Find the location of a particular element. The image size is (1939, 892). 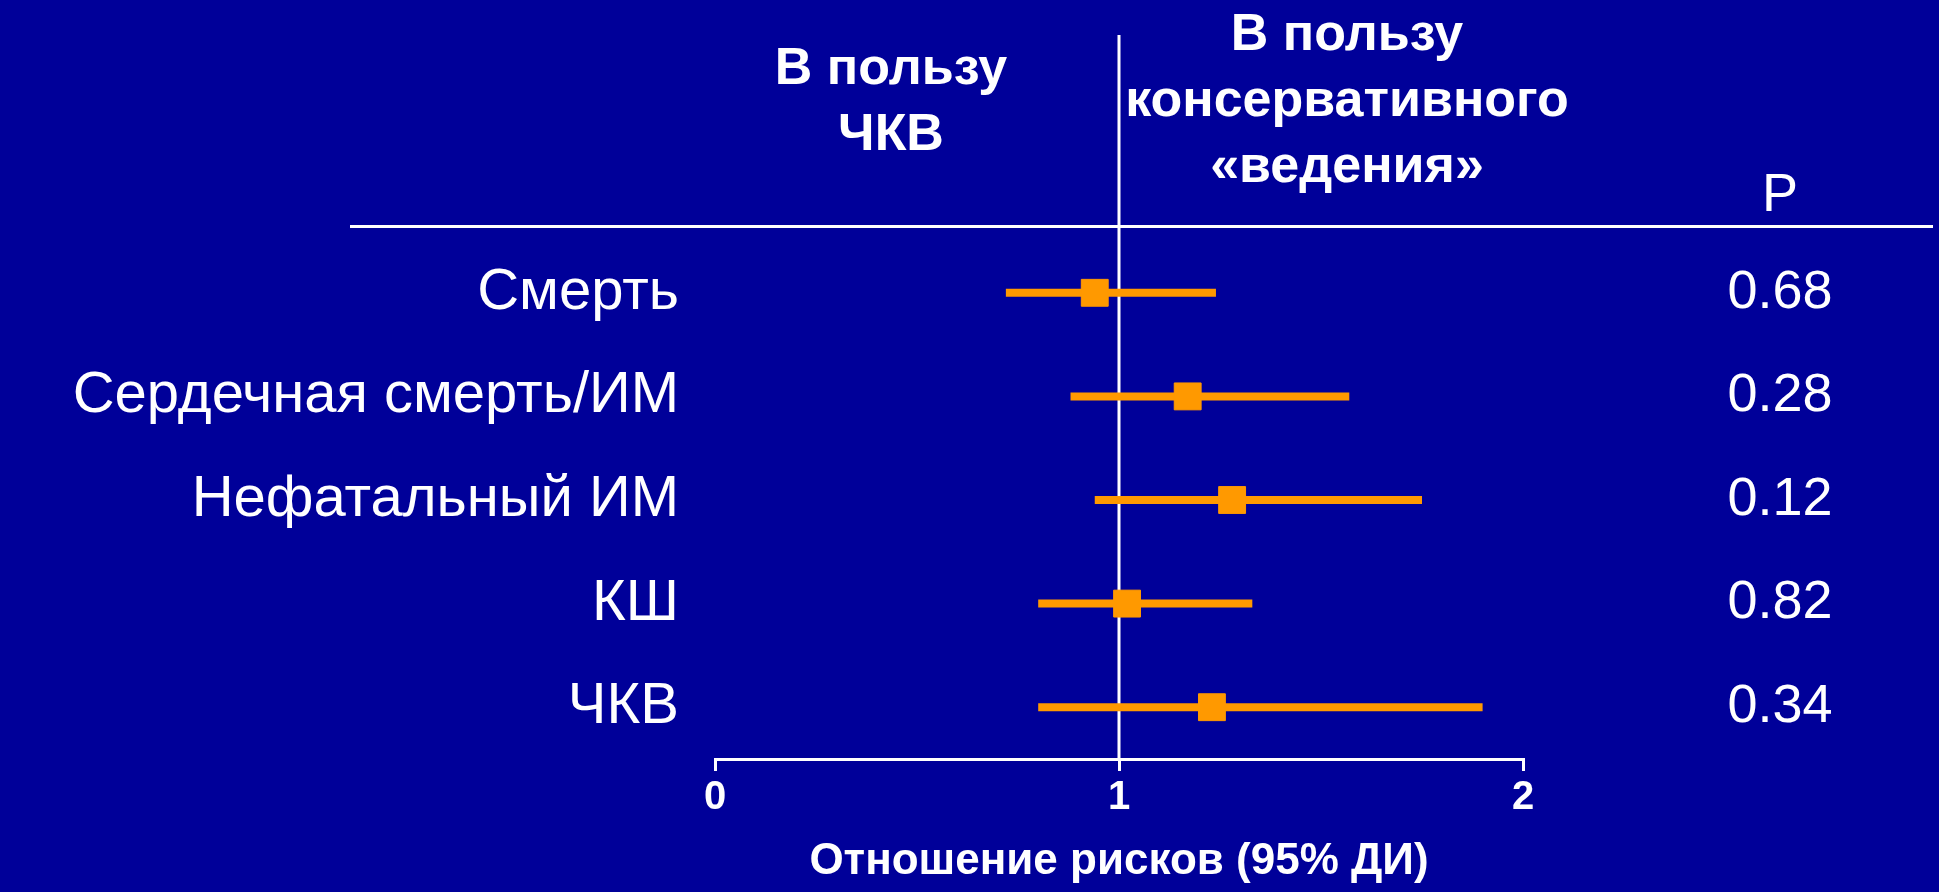

x-tick-label: 2 is located at coordinates (1523, 795).